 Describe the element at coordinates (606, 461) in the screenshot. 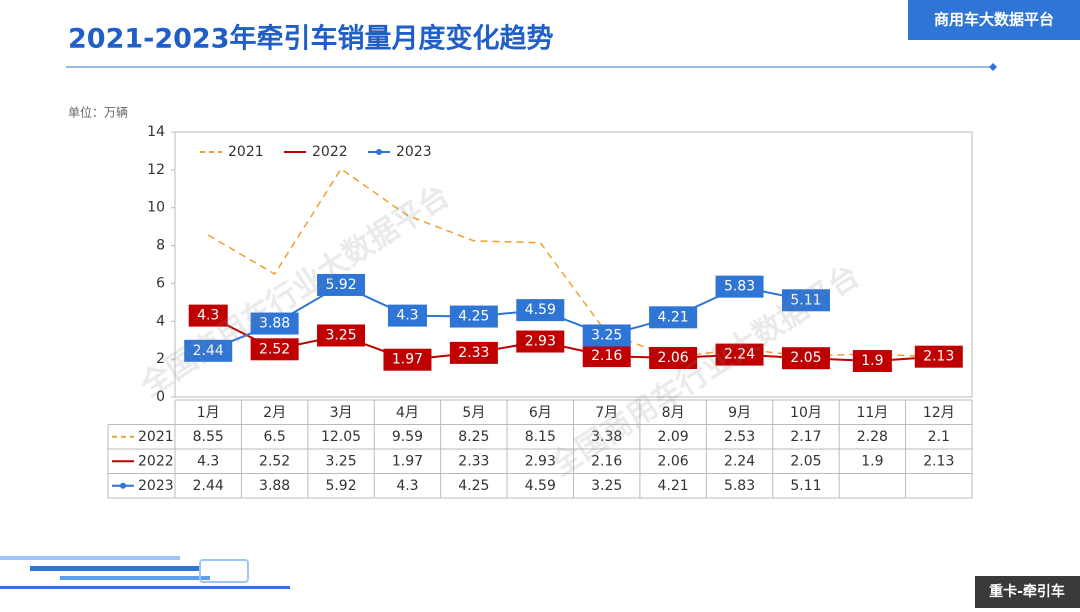

I see `table-cell: 2.16` at that location.